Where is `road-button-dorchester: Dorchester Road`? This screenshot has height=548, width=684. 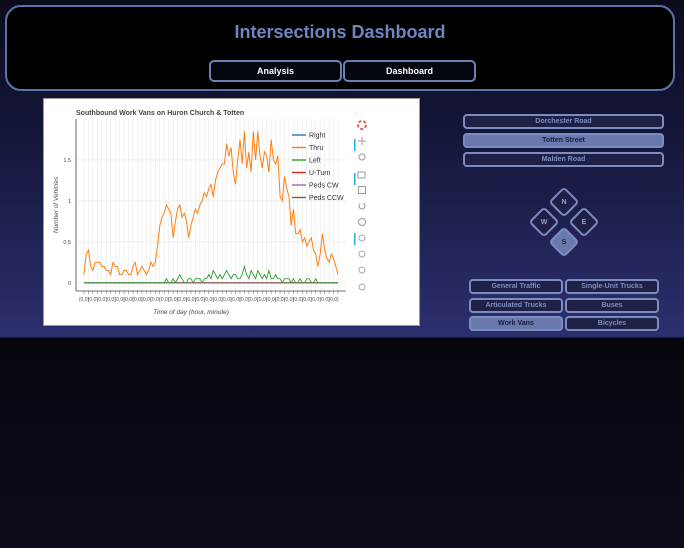
road-button-dorchester: Dorchester Road is located at coordinates (563, 121).